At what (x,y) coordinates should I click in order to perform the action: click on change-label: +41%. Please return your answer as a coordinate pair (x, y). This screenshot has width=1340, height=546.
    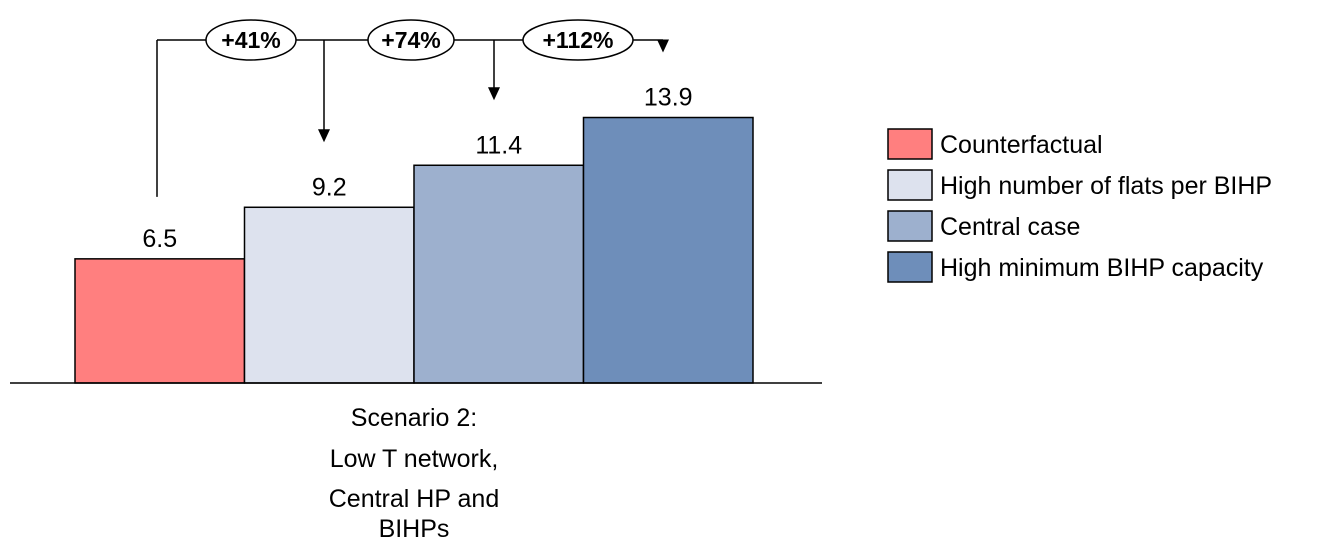
    Looking at the image, I should click on (250, 40).